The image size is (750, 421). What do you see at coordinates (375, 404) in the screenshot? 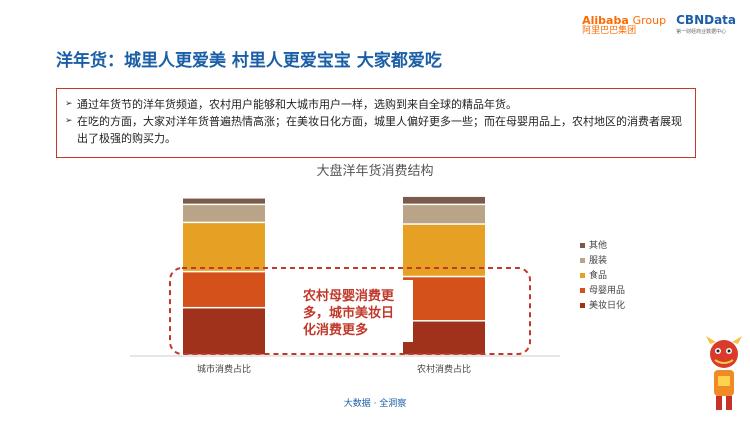
I see `footer-slogan: 大数据 · 全洞察` at bounding box center [375, 404].